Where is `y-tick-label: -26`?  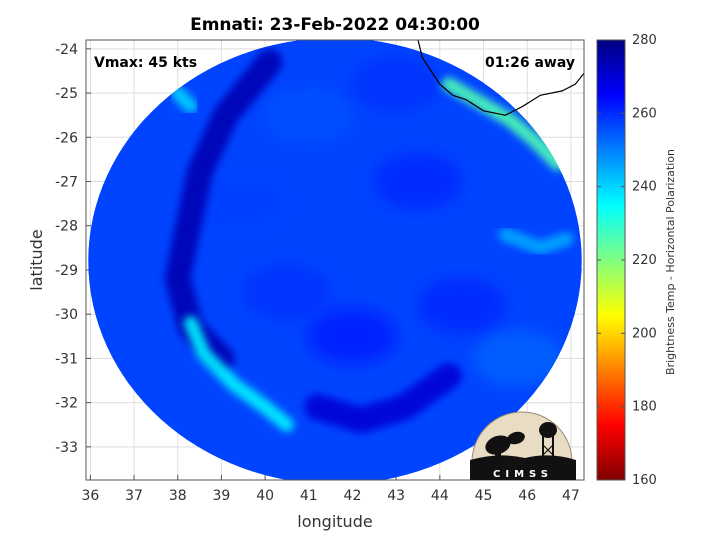 y-tick-label: -26 is located at coordinates (66, 138).